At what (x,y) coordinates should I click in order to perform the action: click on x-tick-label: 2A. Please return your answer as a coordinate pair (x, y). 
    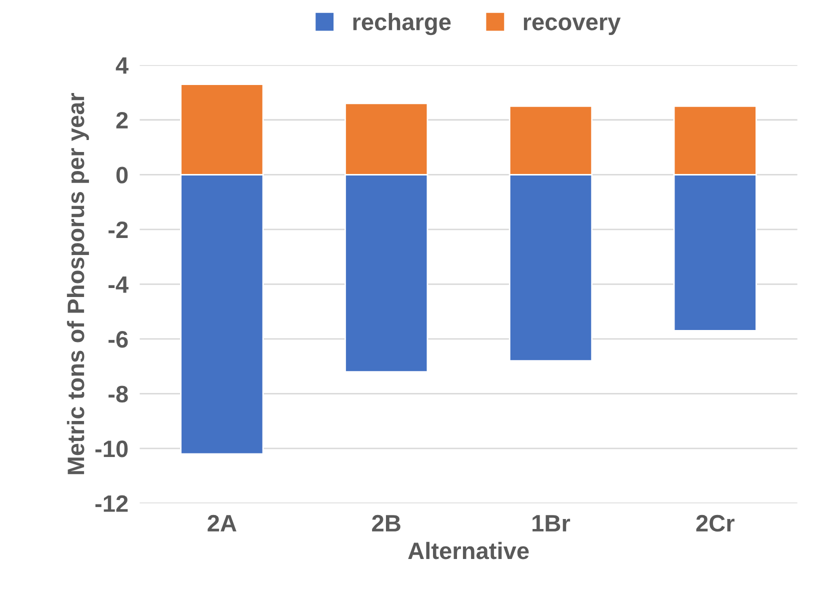
    Looking at the image, I should click on (222, 523).